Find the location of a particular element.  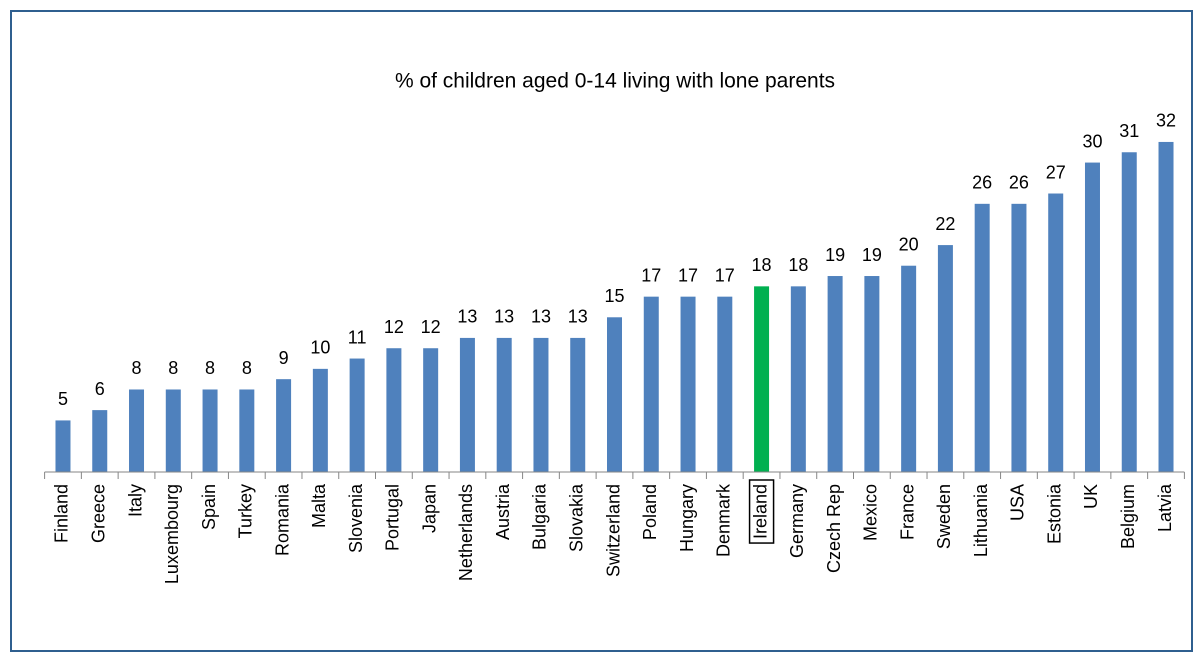

x-tick-label: Japan is located at coordinates (429, 508).